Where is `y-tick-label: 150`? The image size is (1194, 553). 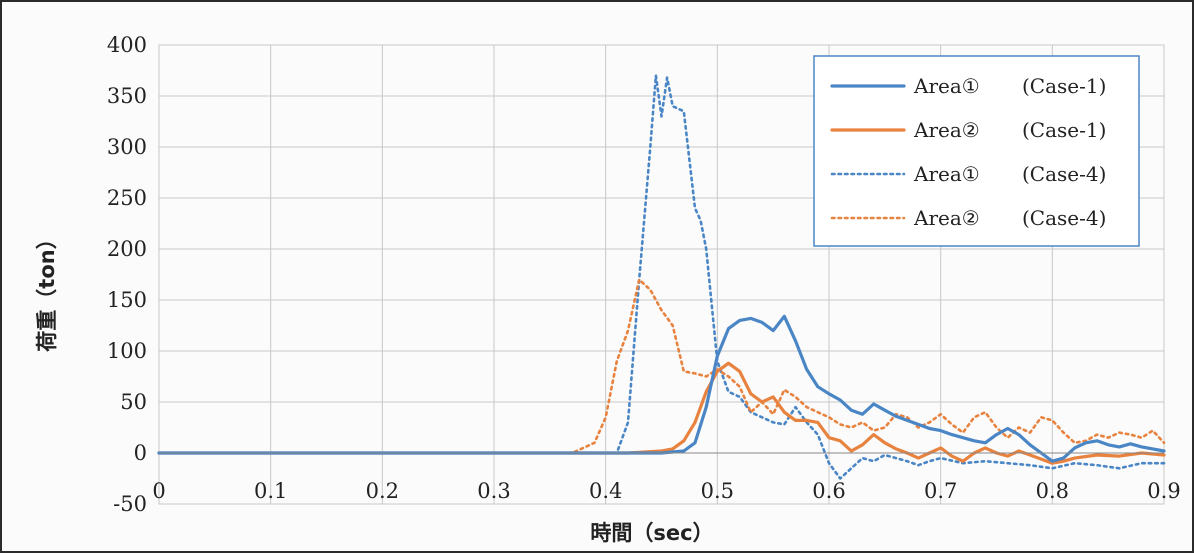
y-tick-label: 150 is located at coordinates (127, 300).